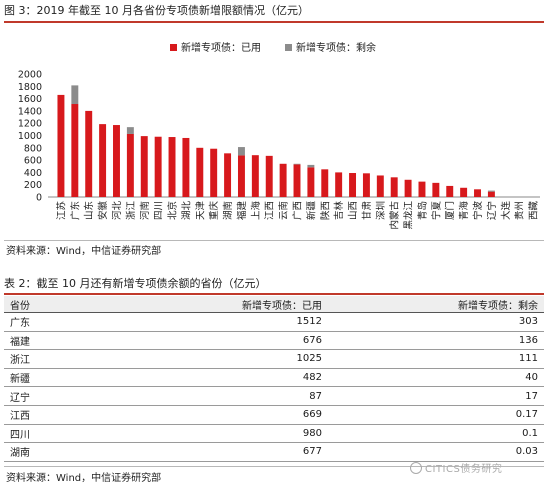 The image size is (550, 494). Describe the element at coordinates (336, 47) in the screenshot. I see `legend-label: 新增专项债：剩余` at that location.